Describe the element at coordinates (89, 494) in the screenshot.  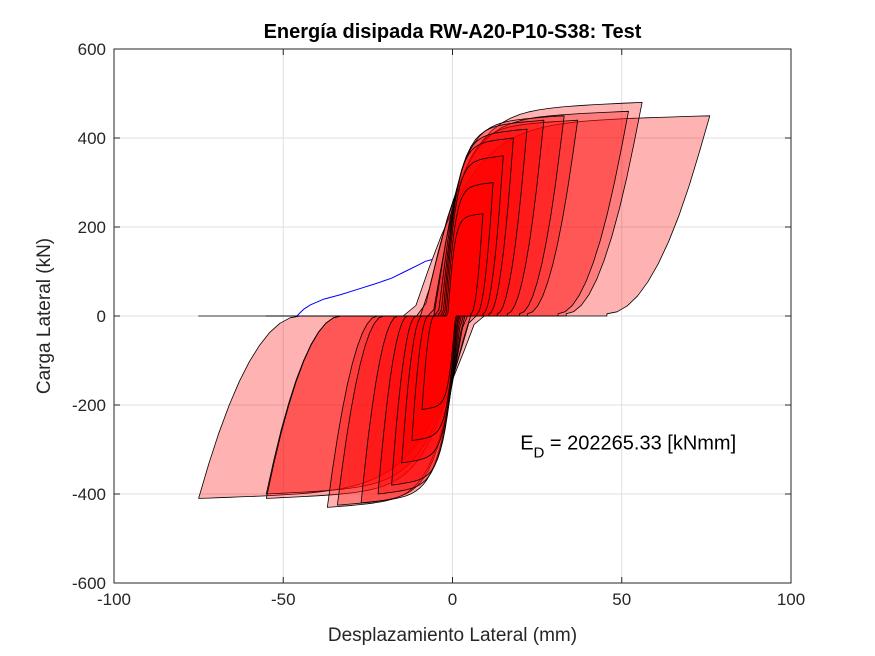
I see `y-tick-label: -400` at that location.